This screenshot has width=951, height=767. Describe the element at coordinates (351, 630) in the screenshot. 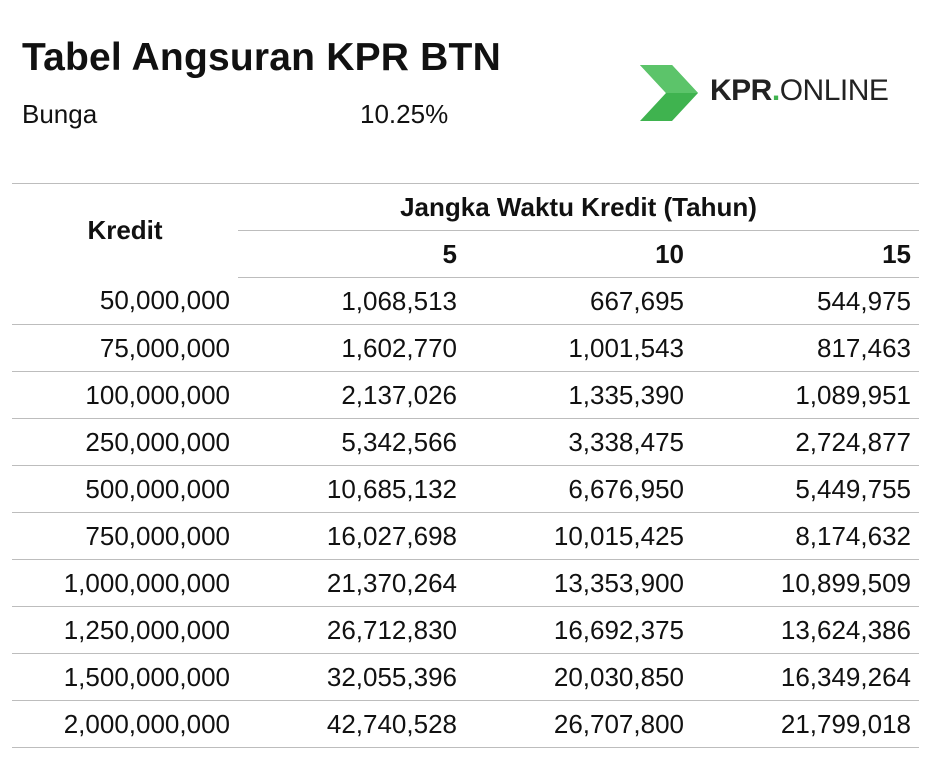

I see `installment-cell: 26,712,830` at that location.